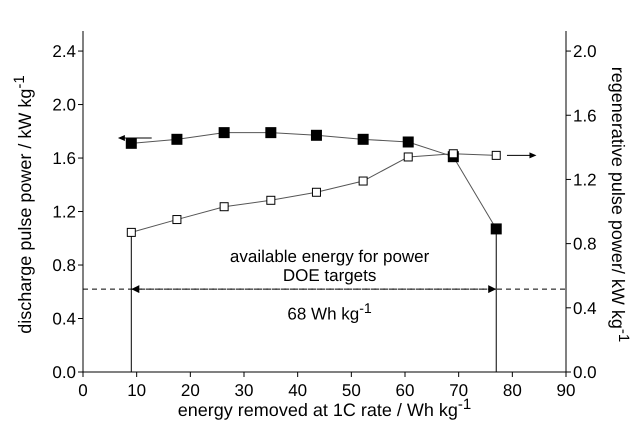 This screenshot has width=640, height=440. I want to click on y2-tick-label: 0.8, so click(585, 244).